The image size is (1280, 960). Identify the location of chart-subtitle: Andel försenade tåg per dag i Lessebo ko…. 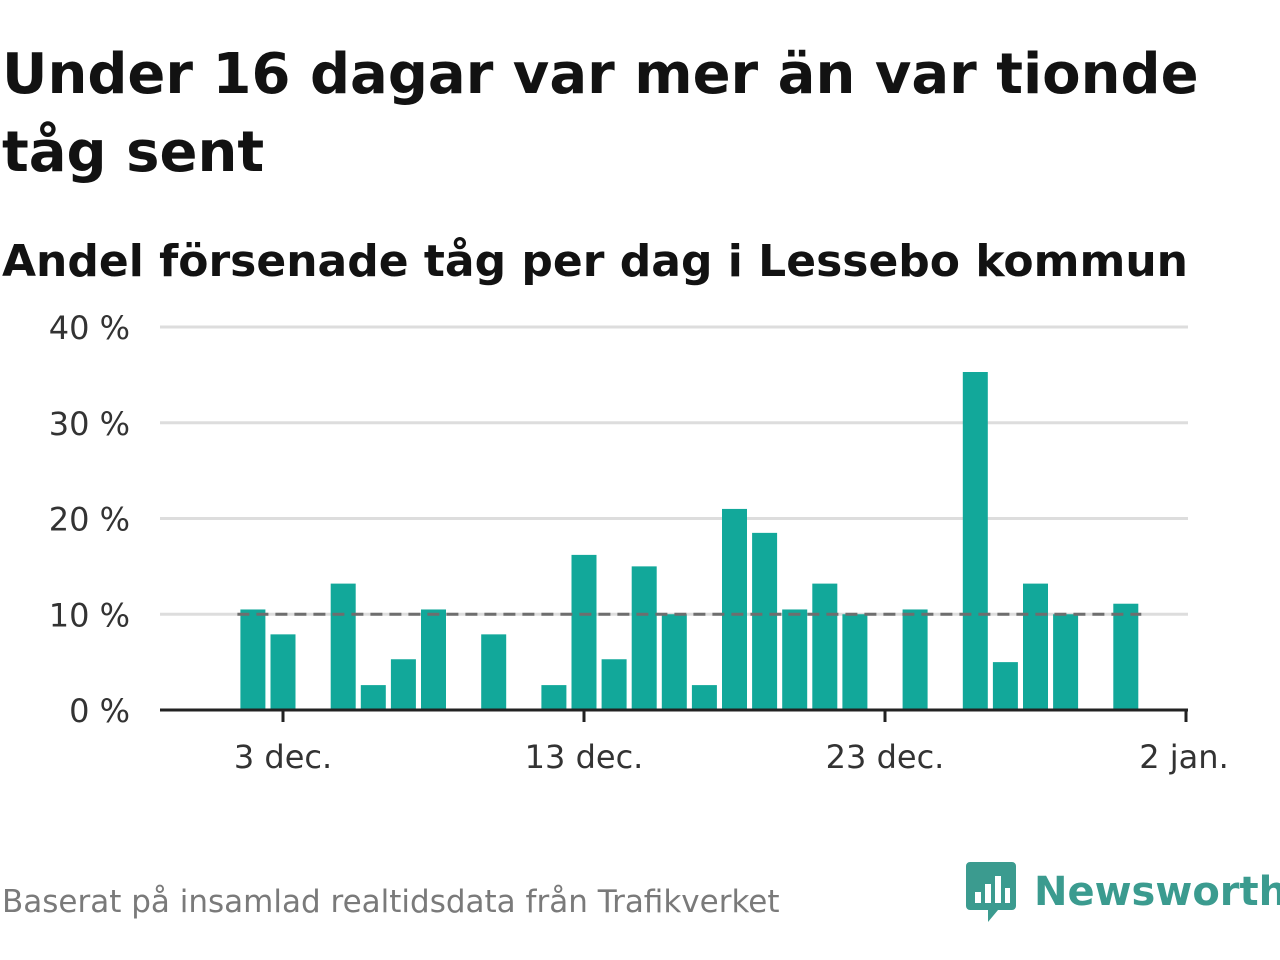
(595, 261).